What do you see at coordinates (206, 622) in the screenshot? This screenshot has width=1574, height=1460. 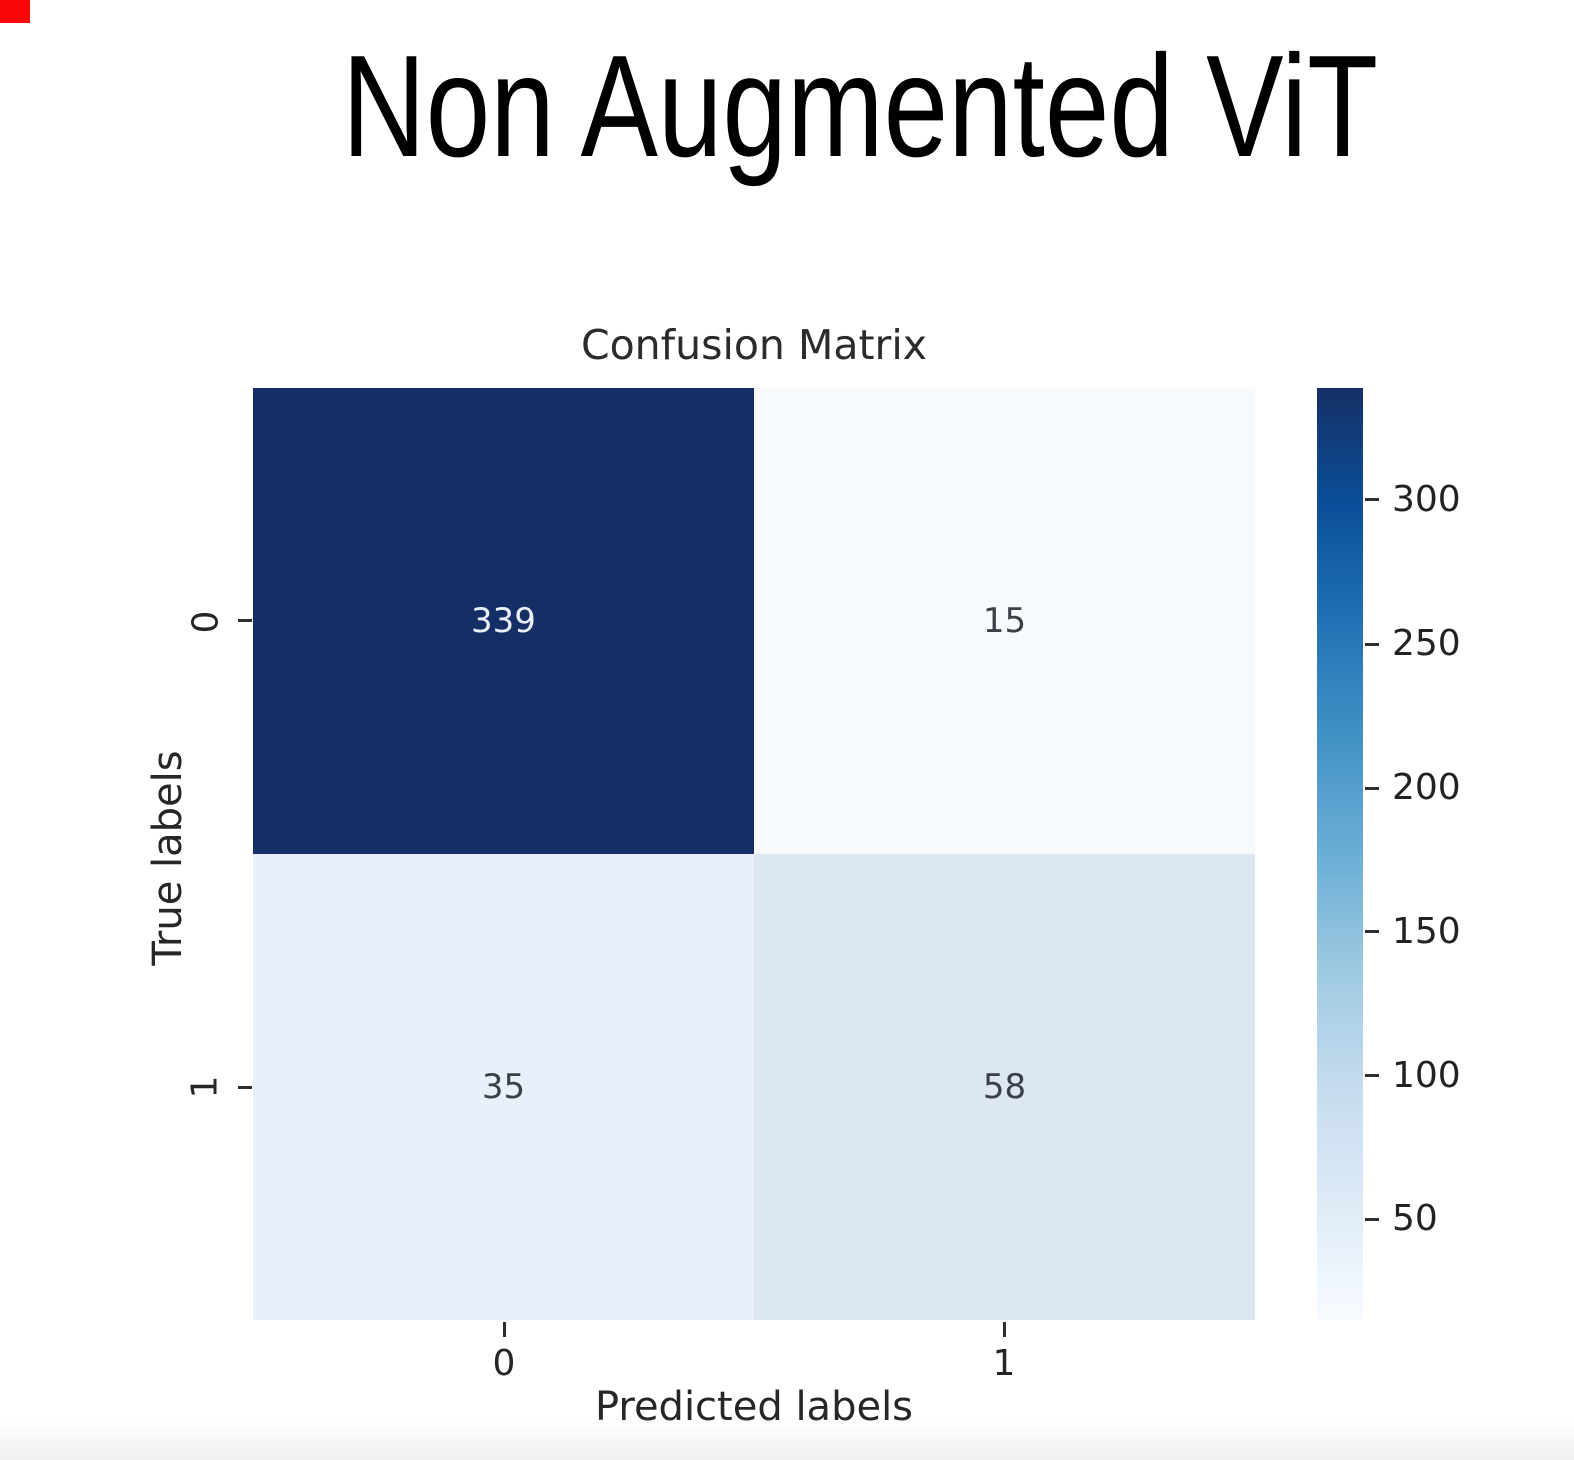 I see `y-tick-label-0: 0` at bounding box center [206, 622].